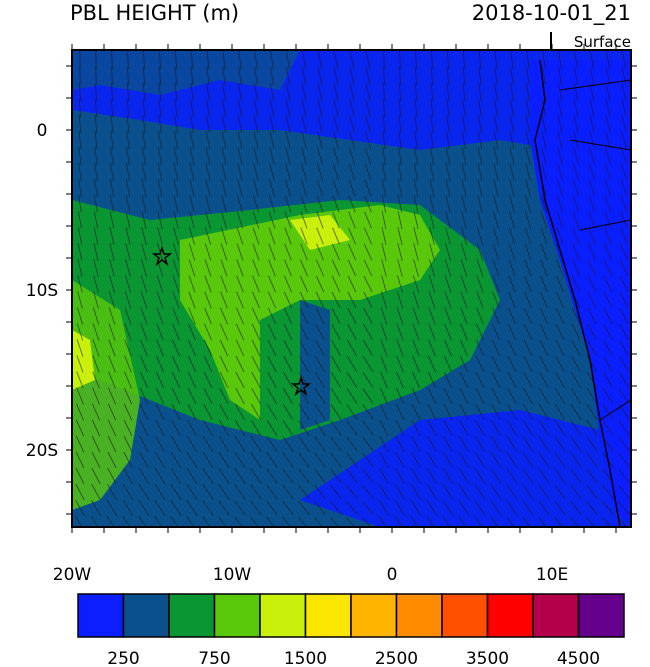  What do you see at coordinates (602, 42) in the screenshot?
I see `level: Surface` at bounding box center [602, 42].